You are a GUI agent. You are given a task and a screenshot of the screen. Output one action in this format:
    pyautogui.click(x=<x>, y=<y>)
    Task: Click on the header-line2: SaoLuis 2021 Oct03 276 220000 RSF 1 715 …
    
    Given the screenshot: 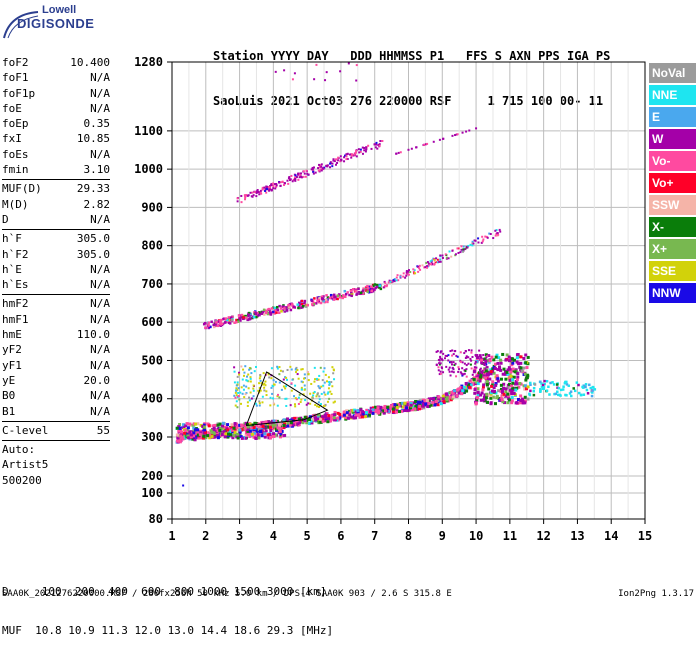 What is the action you would take?
    pyautogui.click(x=408, y=101)
    